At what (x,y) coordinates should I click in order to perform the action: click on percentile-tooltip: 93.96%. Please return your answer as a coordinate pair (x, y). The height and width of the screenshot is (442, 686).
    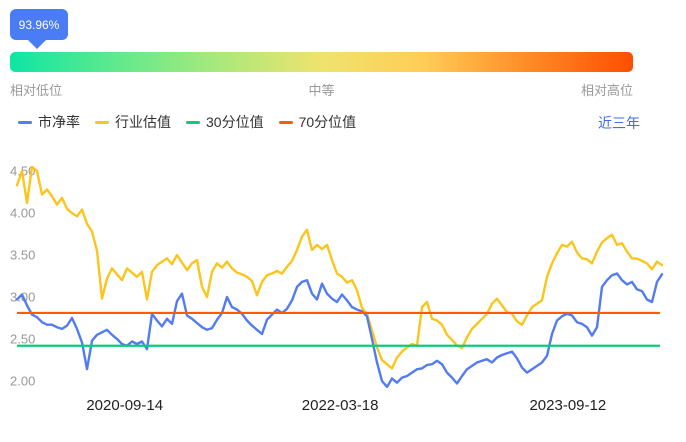
    Looking at the image, I should click on (39, 24).